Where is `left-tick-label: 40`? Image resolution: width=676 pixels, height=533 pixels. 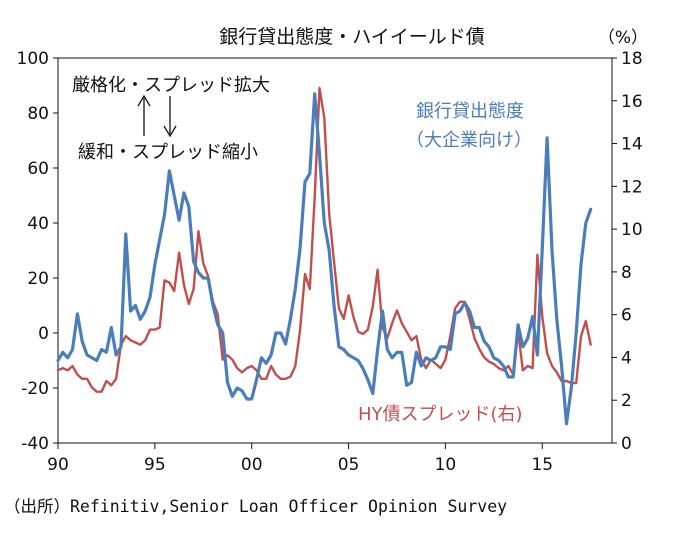
left-tick-label: 40 is located at coordinates (38, 224).